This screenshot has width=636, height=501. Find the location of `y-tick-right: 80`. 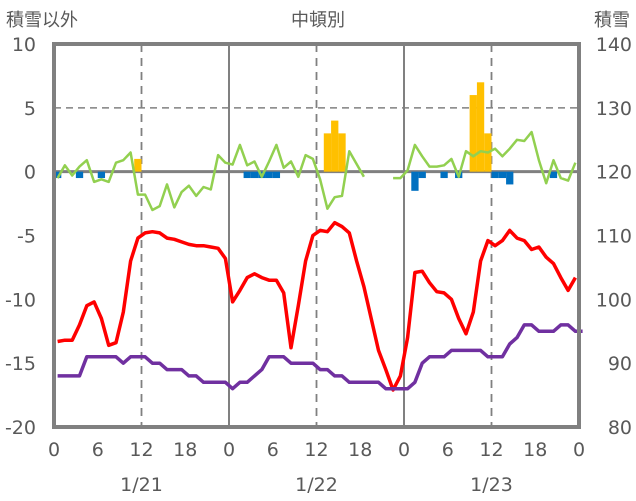

y-tick-right: 80 is located at coordinates (620, 428).